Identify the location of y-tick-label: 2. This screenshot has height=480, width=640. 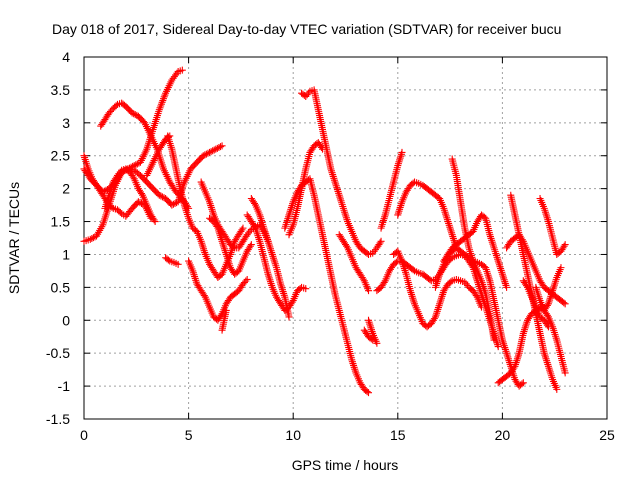
(66, 189).